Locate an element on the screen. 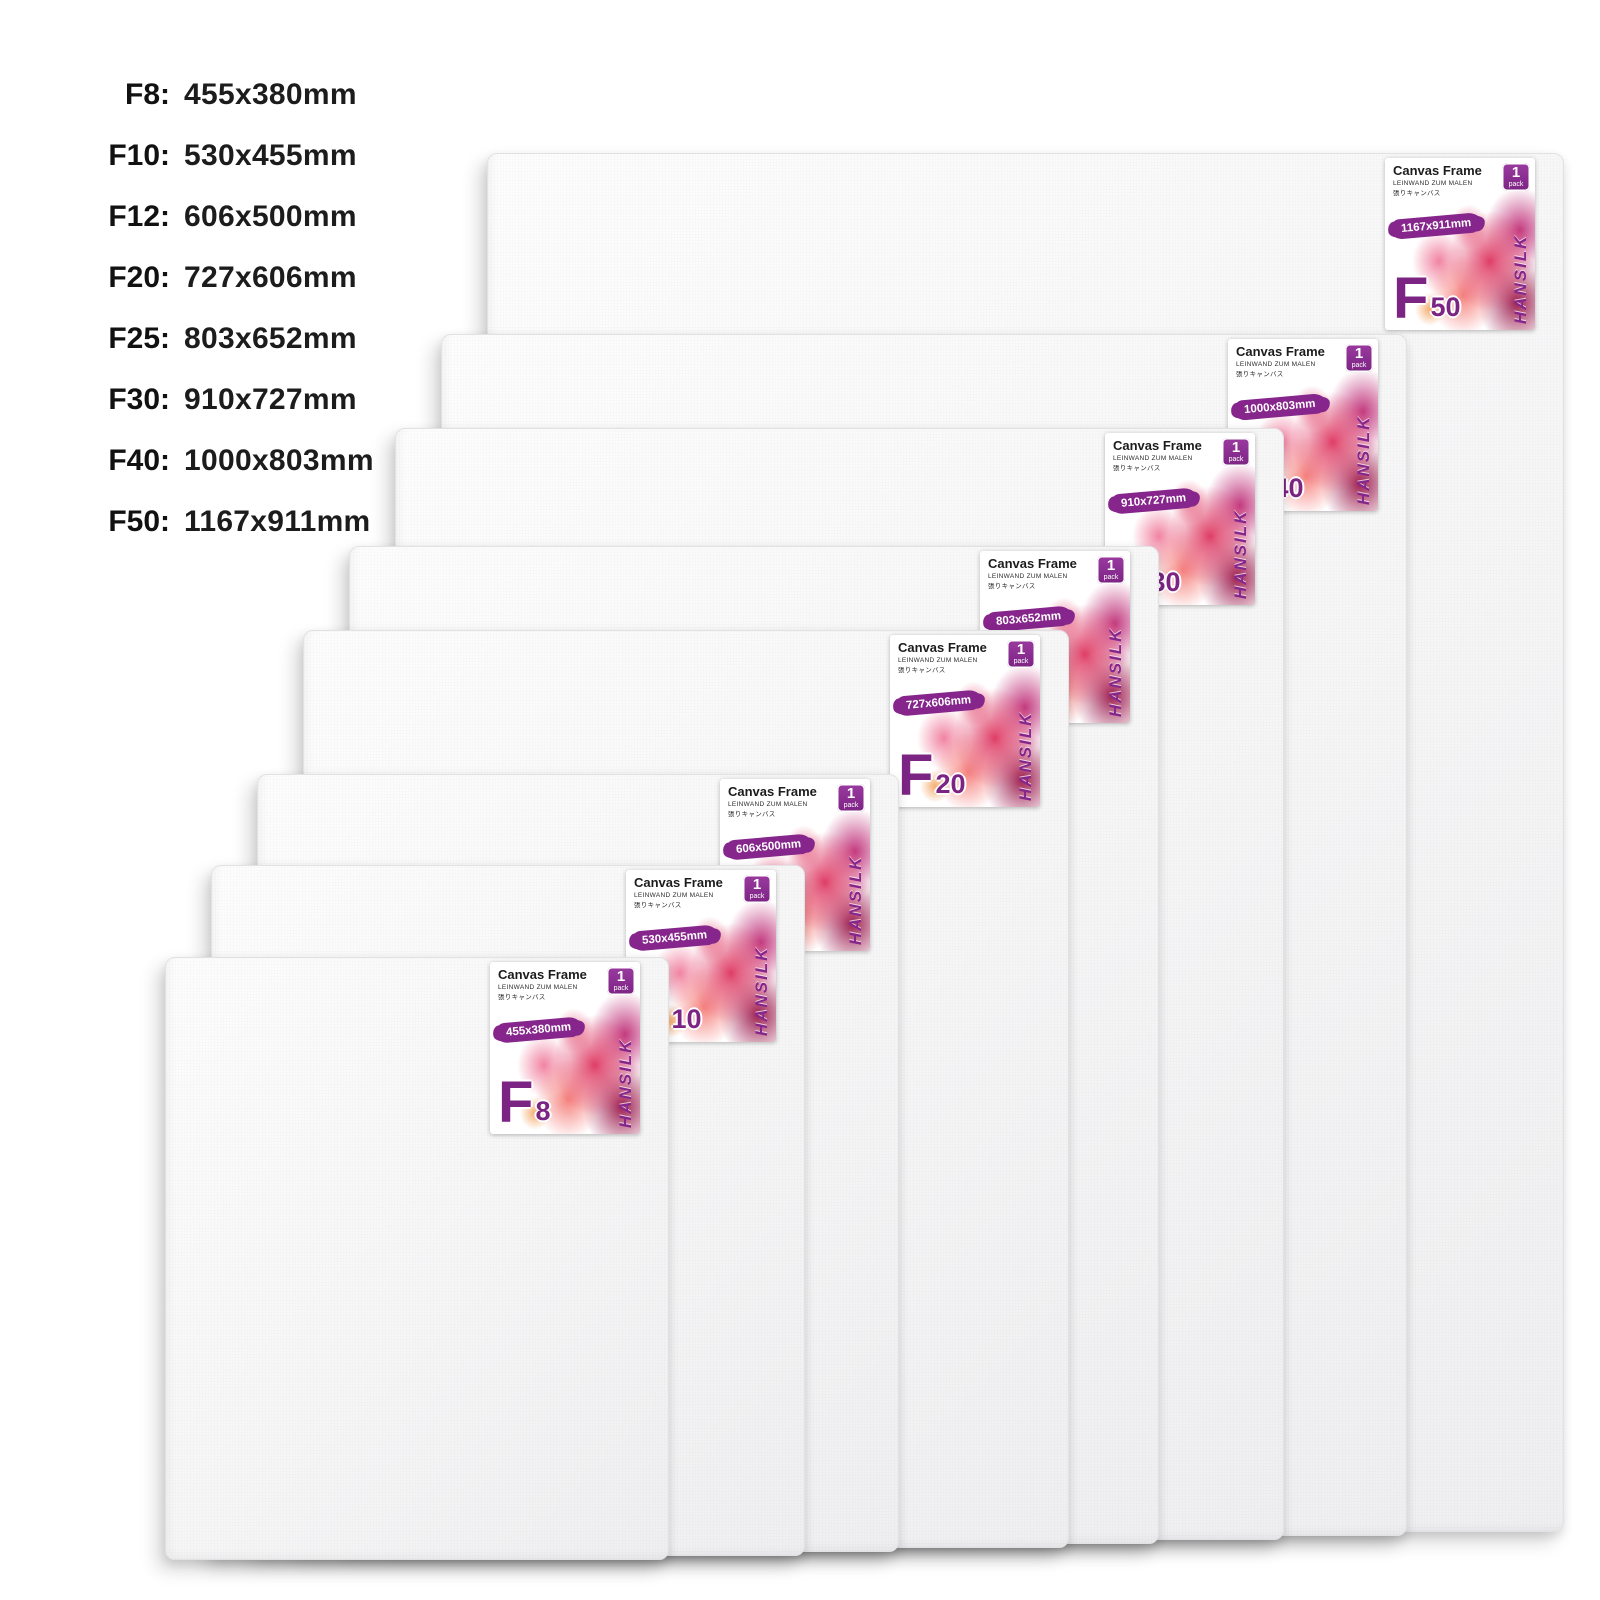 The image size is (1600, 1600). legend-item: F12: 606x500mm is located at coordinates (213, 230).